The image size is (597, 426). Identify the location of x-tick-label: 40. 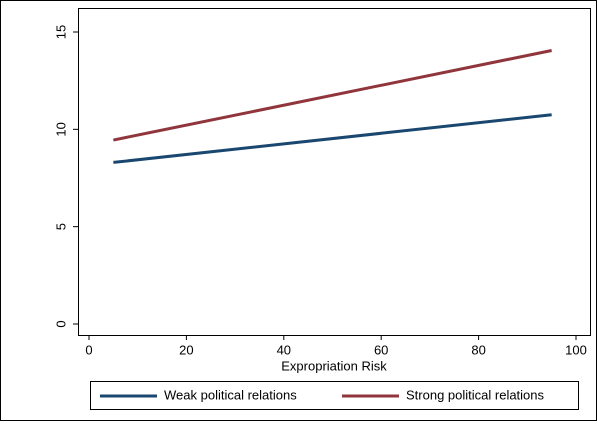
(284, 349).